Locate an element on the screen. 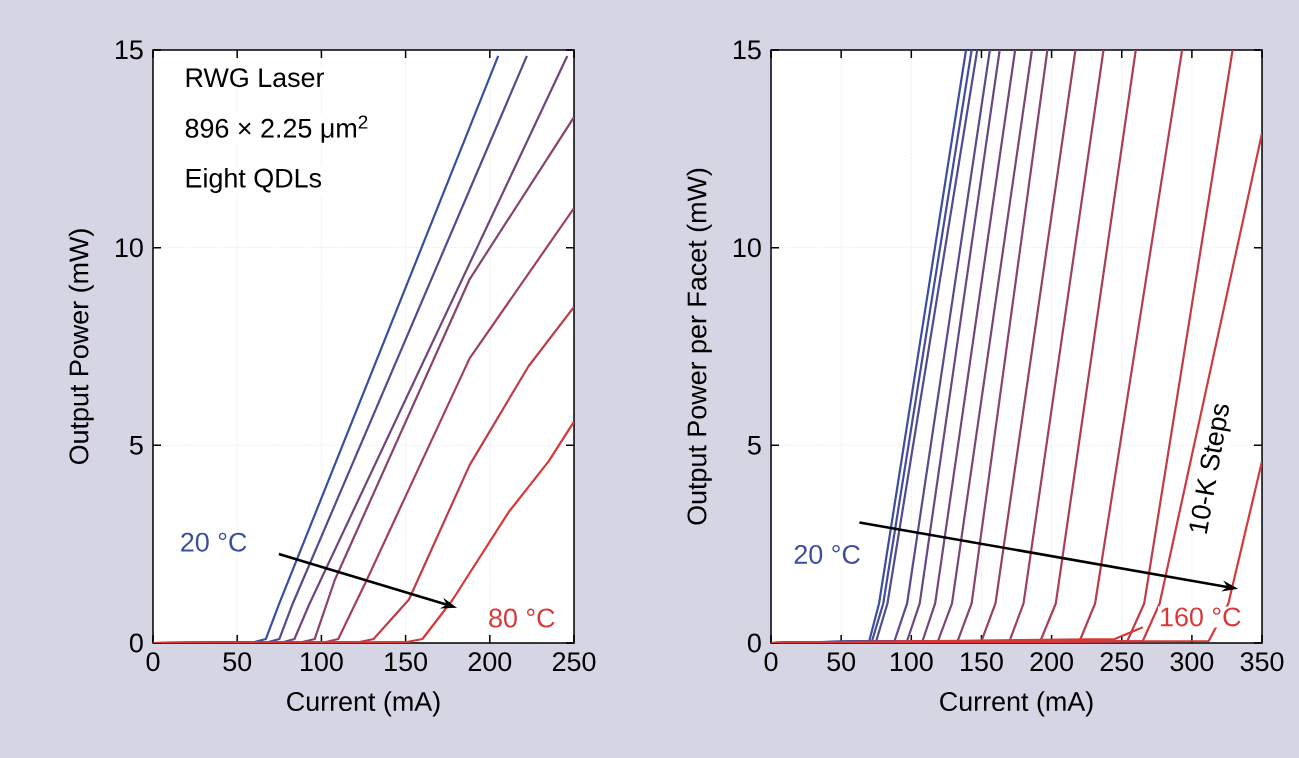  y-axis-title: Output Power (mW) is located at coordinates (81, 347).